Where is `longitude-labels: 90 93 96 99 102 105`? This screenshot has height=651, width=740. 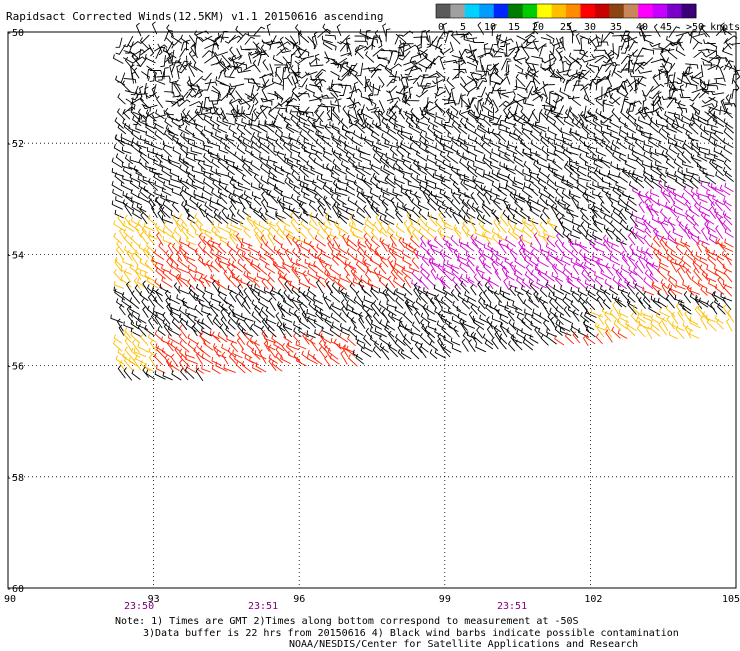
longitude-labels: 90 93 96 99 102 105 is located at coordinates (372, 599).